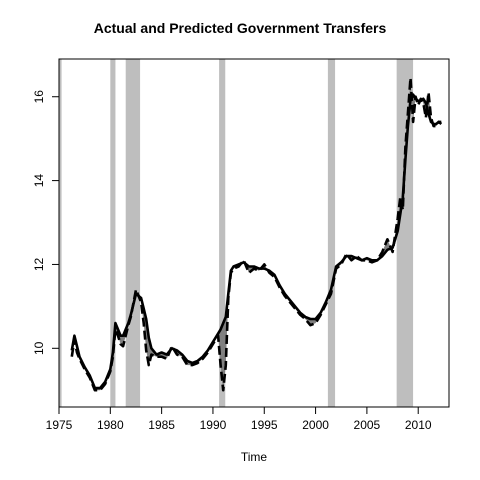 The height and width of the screenshot is (480, 480). Describe the element at coordinates (59, 425) in the screenshot. I see `x-tick-label: 1975` at that location.